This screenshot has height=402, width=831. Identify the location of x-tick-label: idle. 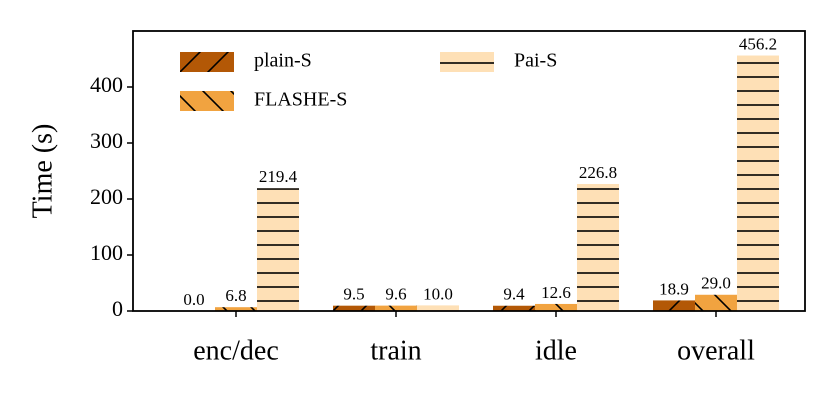
(556, 350).